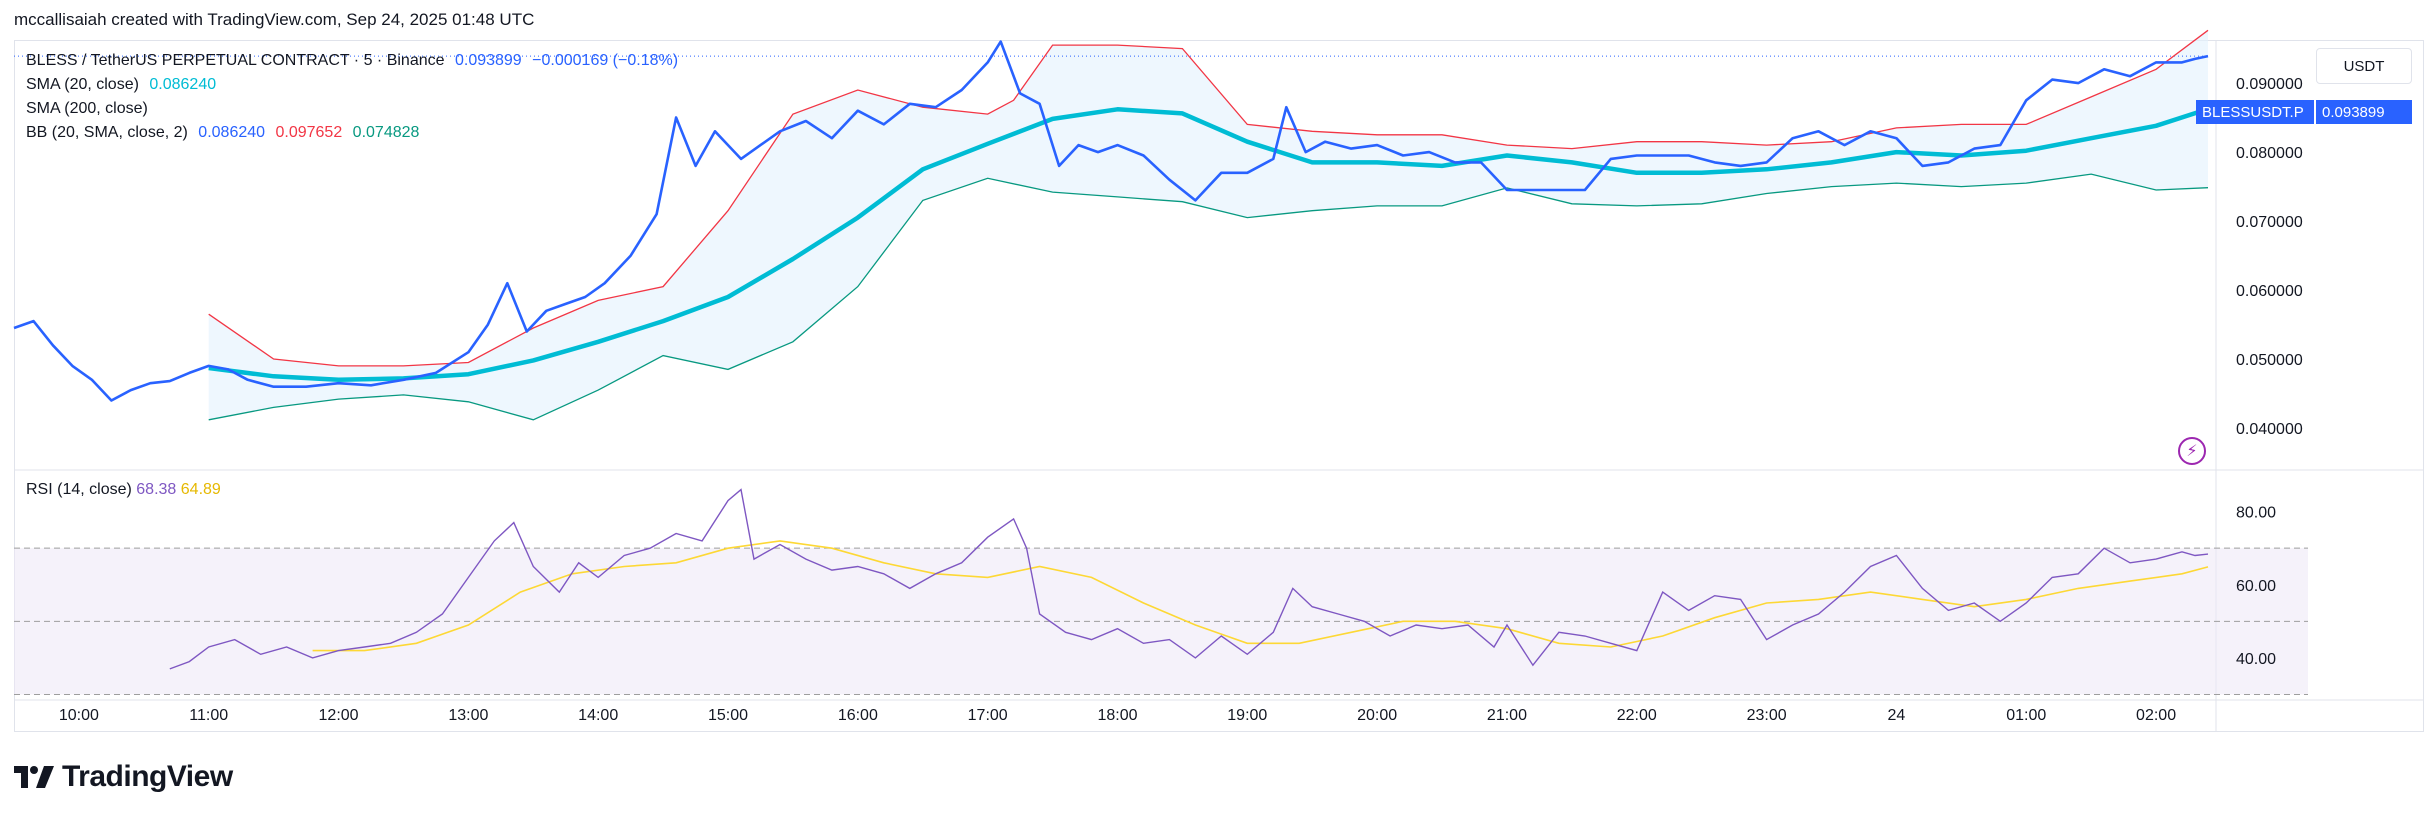 This screenshot has height=822, width=2433. Describe the element at coordinates (82, 84) in the screenshot. I see `legend-sma20-label: SMA (20, close)` at that location.